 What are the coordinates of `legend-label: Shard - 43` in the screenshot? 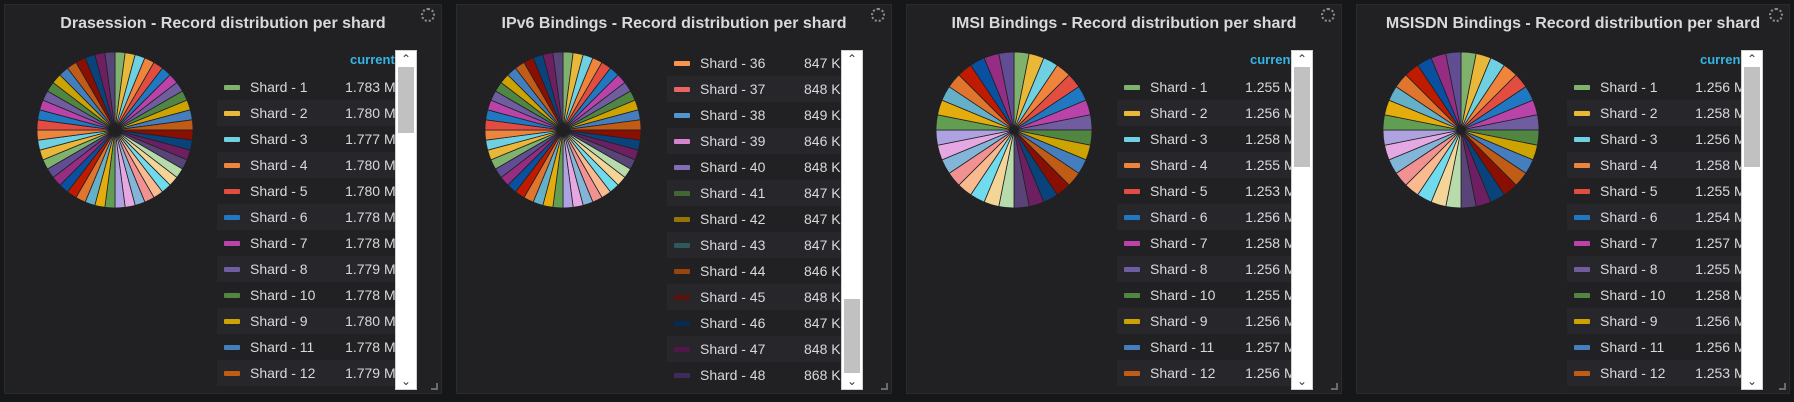 It's located at (733, 245).